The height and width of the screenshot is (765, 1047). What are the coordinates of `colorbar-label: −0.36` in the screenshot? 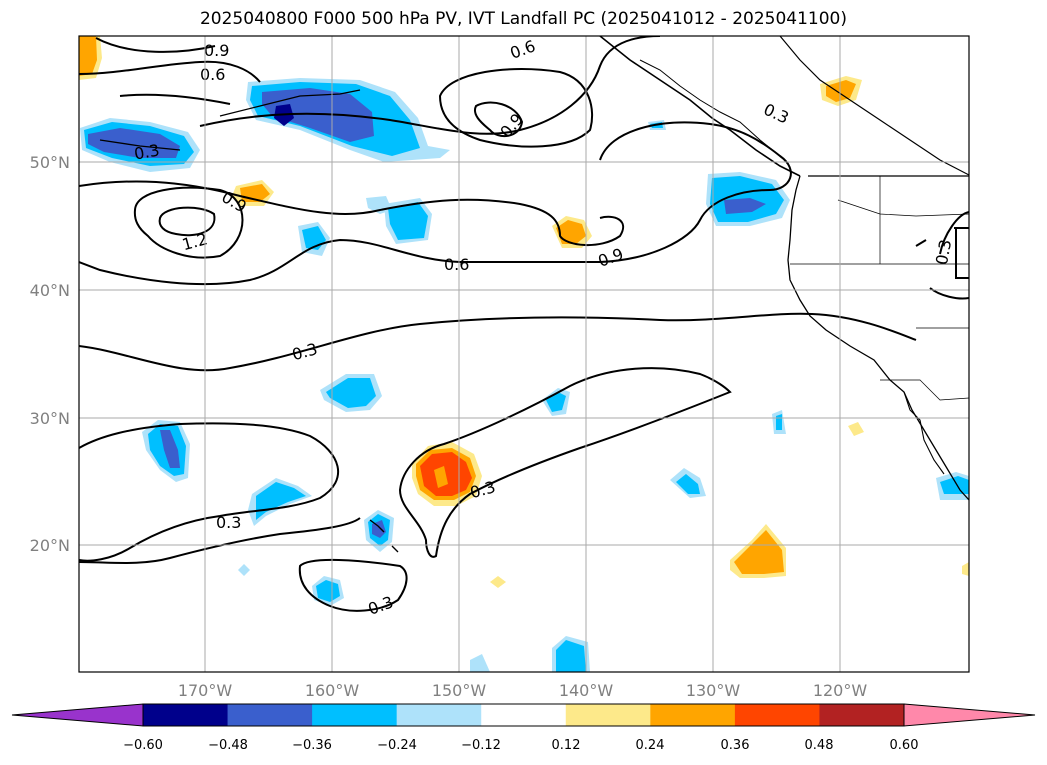 It's located at (312, 745).